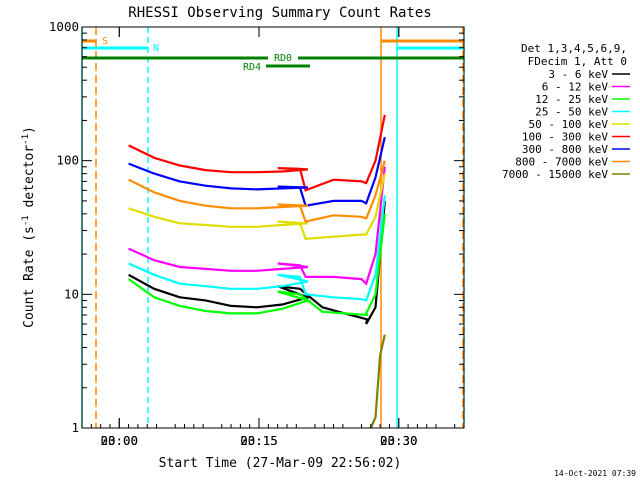 This screenshot has height=480, width=640. I want to click on y-tick-label: 1, so click(75, 427).